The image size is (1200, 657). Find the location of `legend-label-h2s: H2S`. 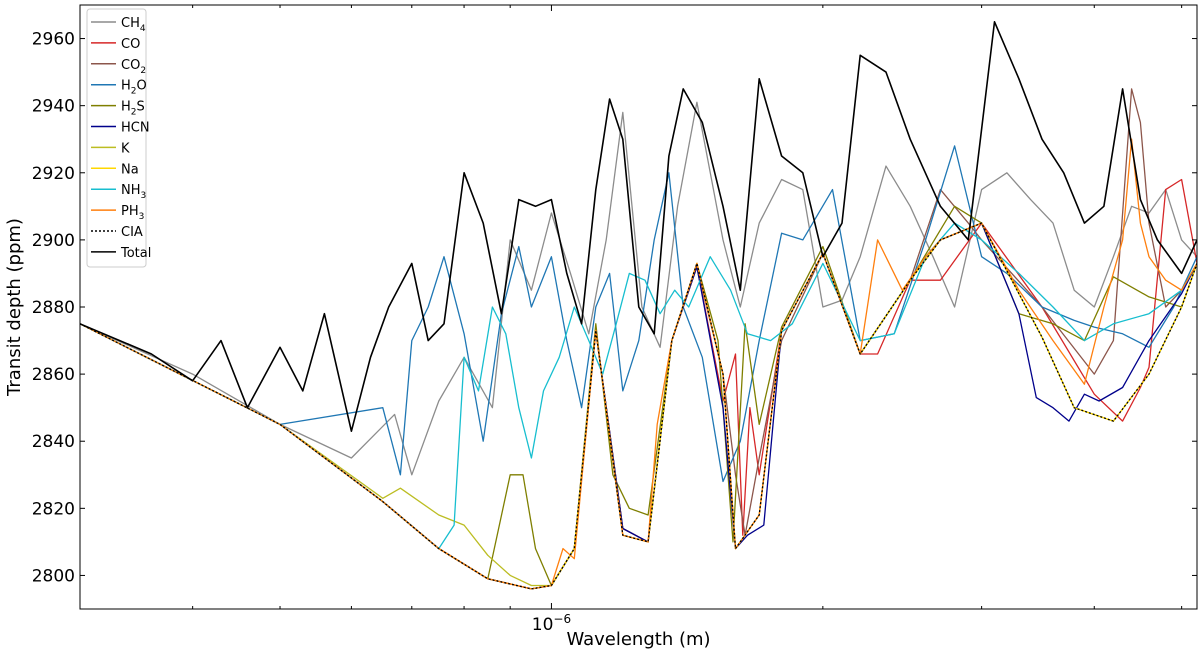

legend-label-h2s: H2S is located at coordinates (133, 109).